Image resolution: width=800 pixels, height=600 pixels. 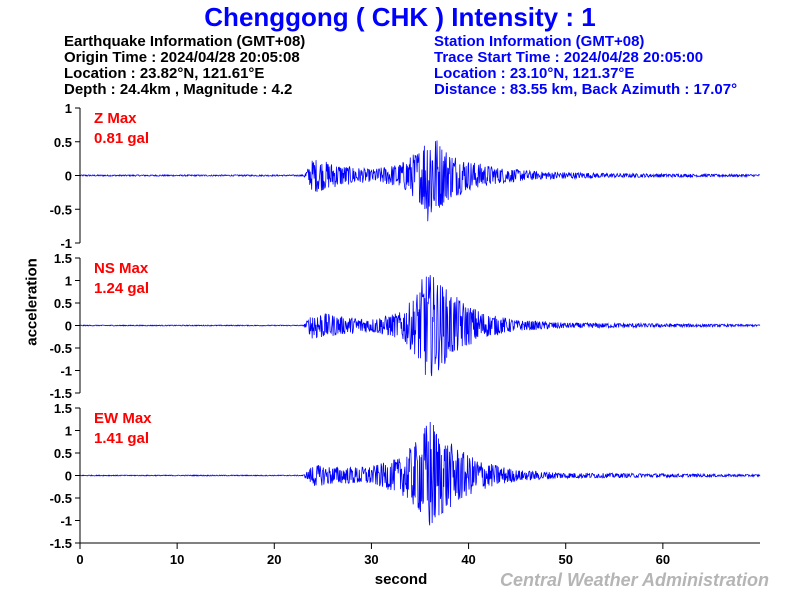 I want to click on x-tick-label: 40, so click(x=468, y=559).